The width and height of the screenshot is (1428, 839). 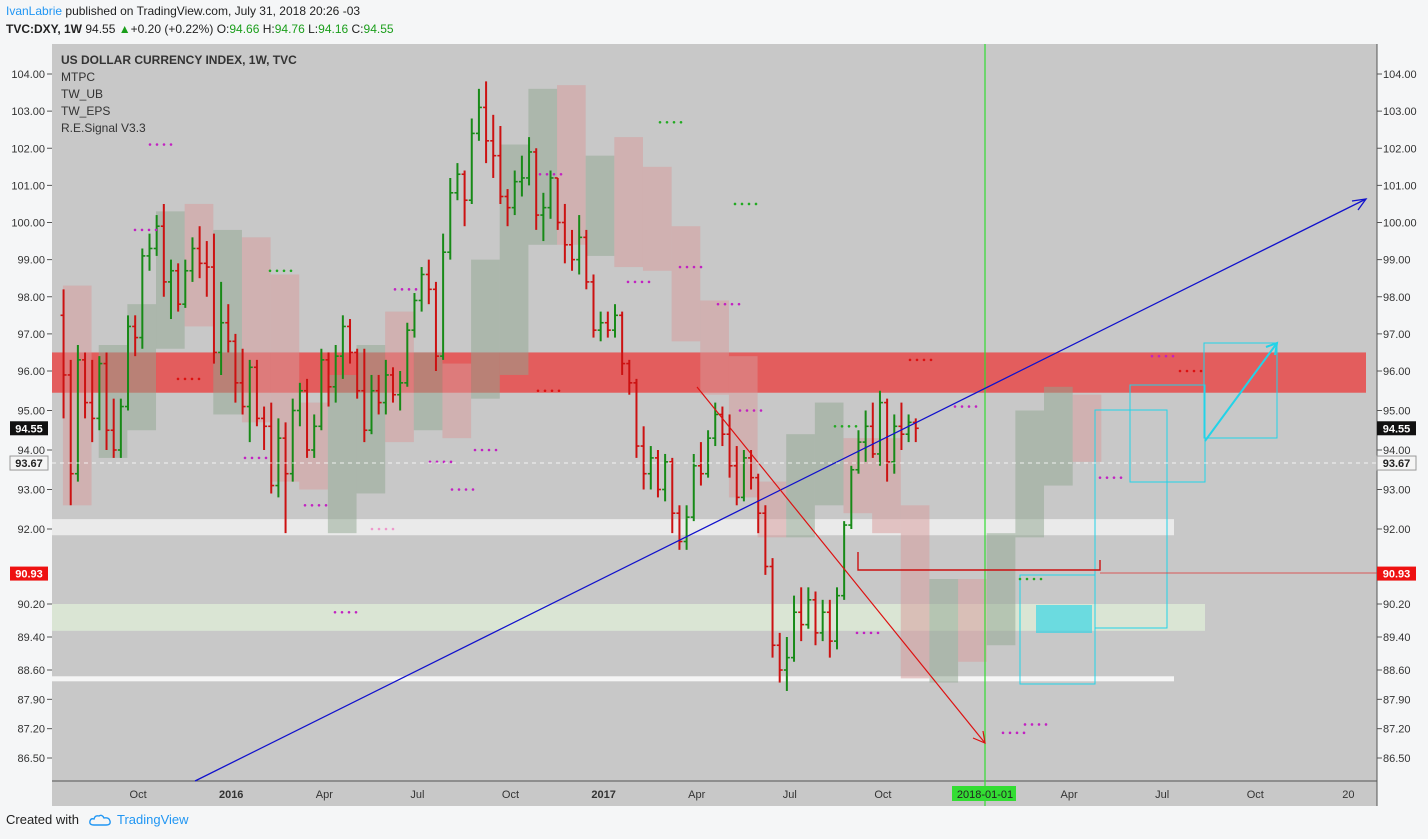 I want to click on right-tick-label: 97.00, so click(x=1397, y=335).